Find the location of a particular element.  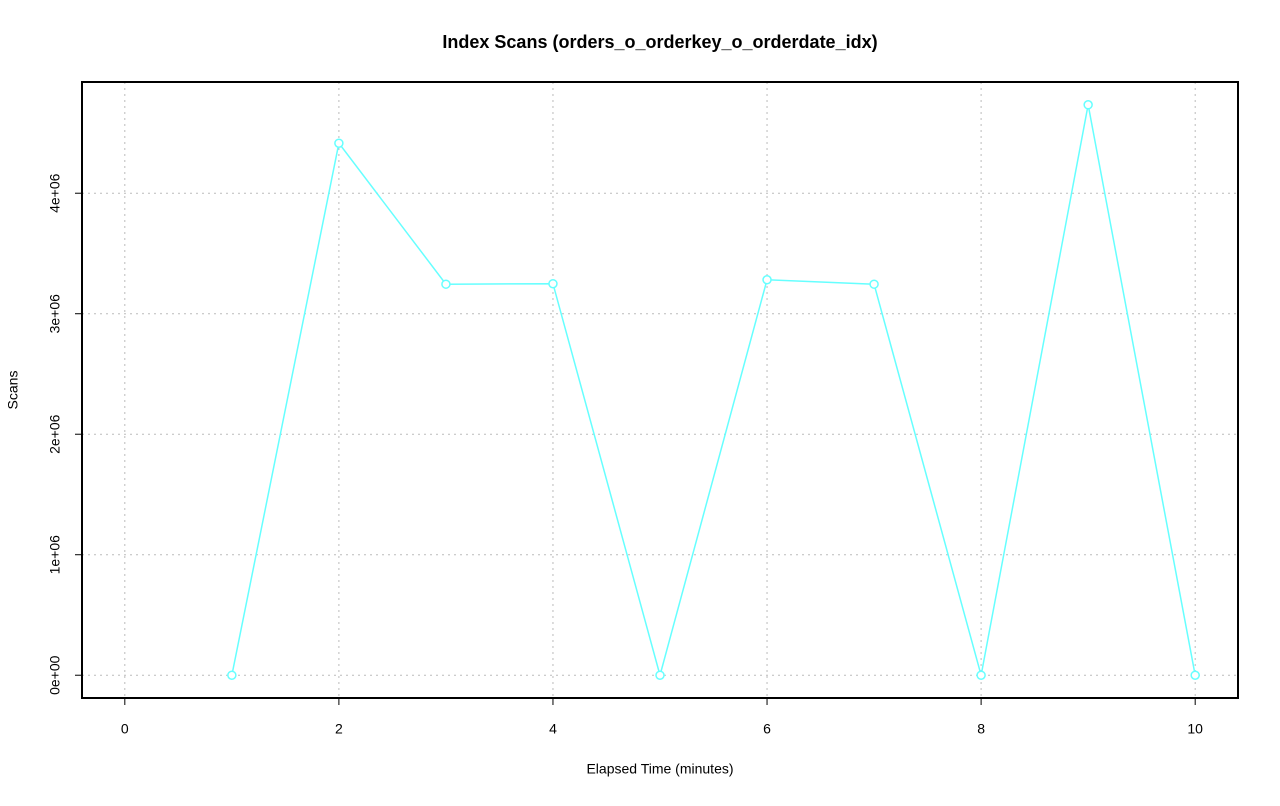

y-tick-label: 3e+06 is located at coordinates (55, 314).